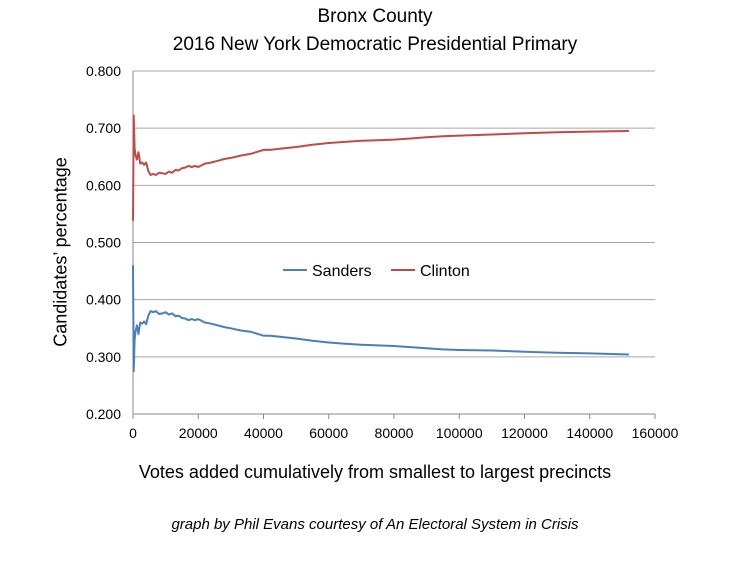  What do you see at coordinates (103, 414) in the screenshot?
I see `y-tick-label: 0.200` at bounding box center [103, 414].